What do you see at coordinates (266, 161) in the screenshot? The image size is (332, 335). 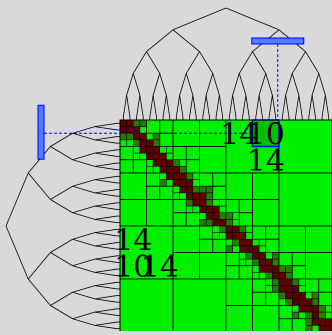 I see `rank-label-b-1-5: 14` at bounding box center [266, 161].